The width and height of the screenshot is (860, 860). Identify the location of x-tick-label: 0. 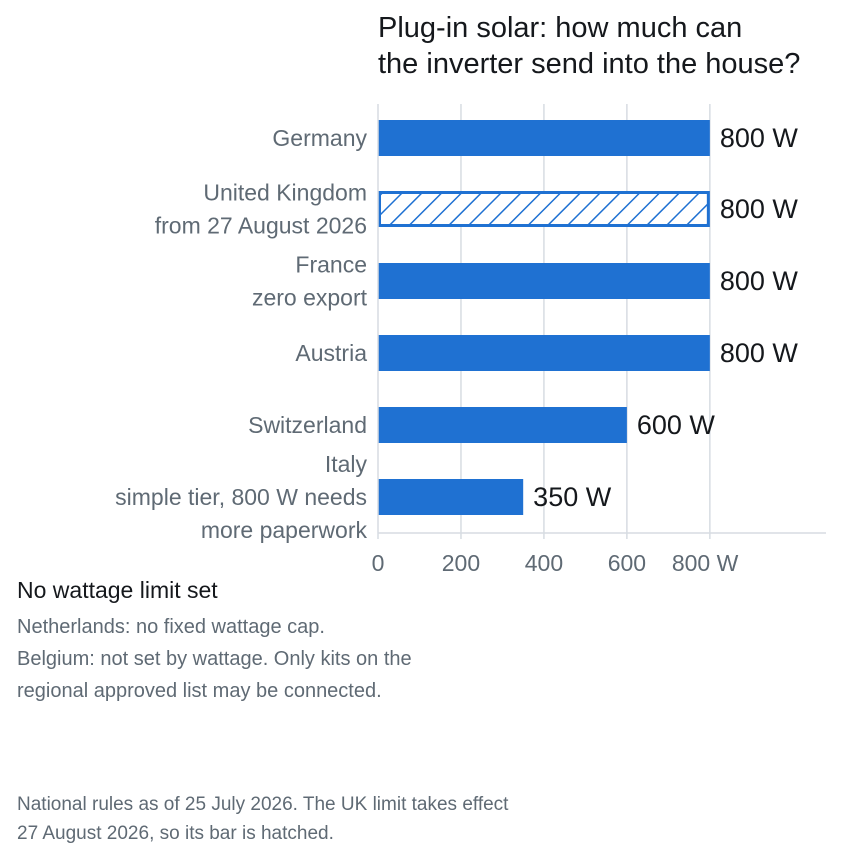
(378, 563).